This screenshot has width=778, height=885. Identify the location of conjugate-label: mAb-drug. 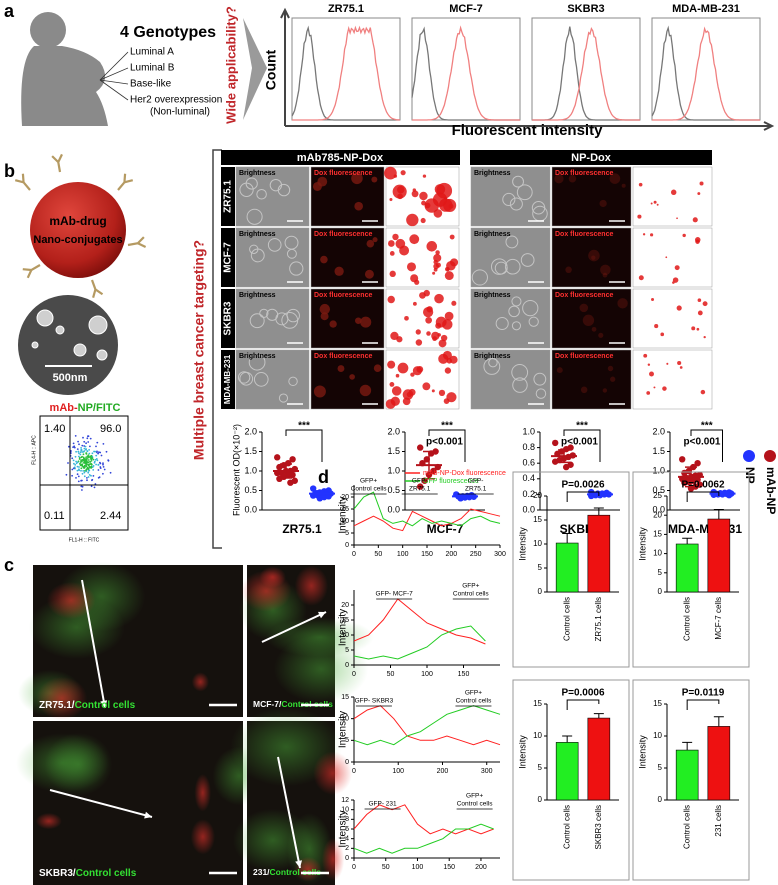
(77, 221).